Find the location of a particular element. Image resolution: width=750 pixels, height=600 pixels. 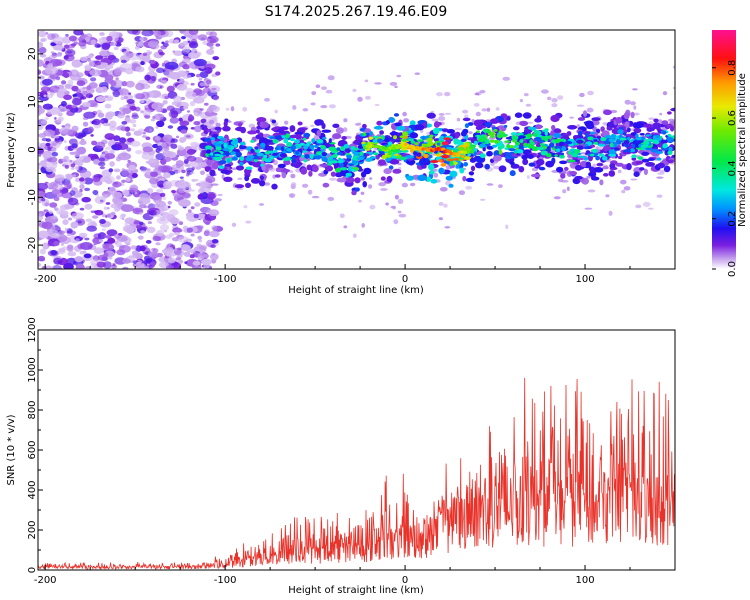

snr-y-ticks: 0 200 400 600 800 1000 1200 is located at coordinates (35, 445).